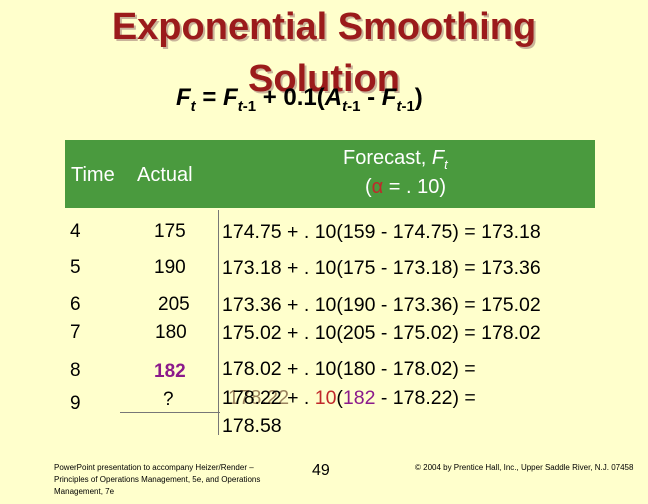 This screenshot has width=648, height=504. What do you see at coordinates (75, 403) in the screenshot?
I see `time-cell: 9` at bounding box center [75, 403].